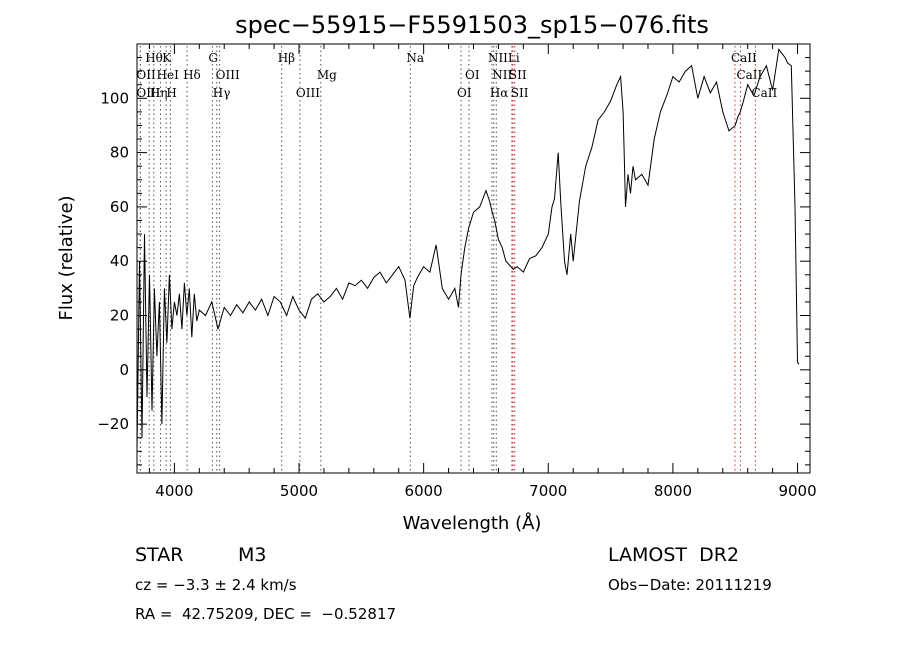 This screenshot has width=900, height=650. What do you see at coordinates (499, 93) in the screenshot?
I see `line-marker-label: Hα` at bounding box center [499, 93].